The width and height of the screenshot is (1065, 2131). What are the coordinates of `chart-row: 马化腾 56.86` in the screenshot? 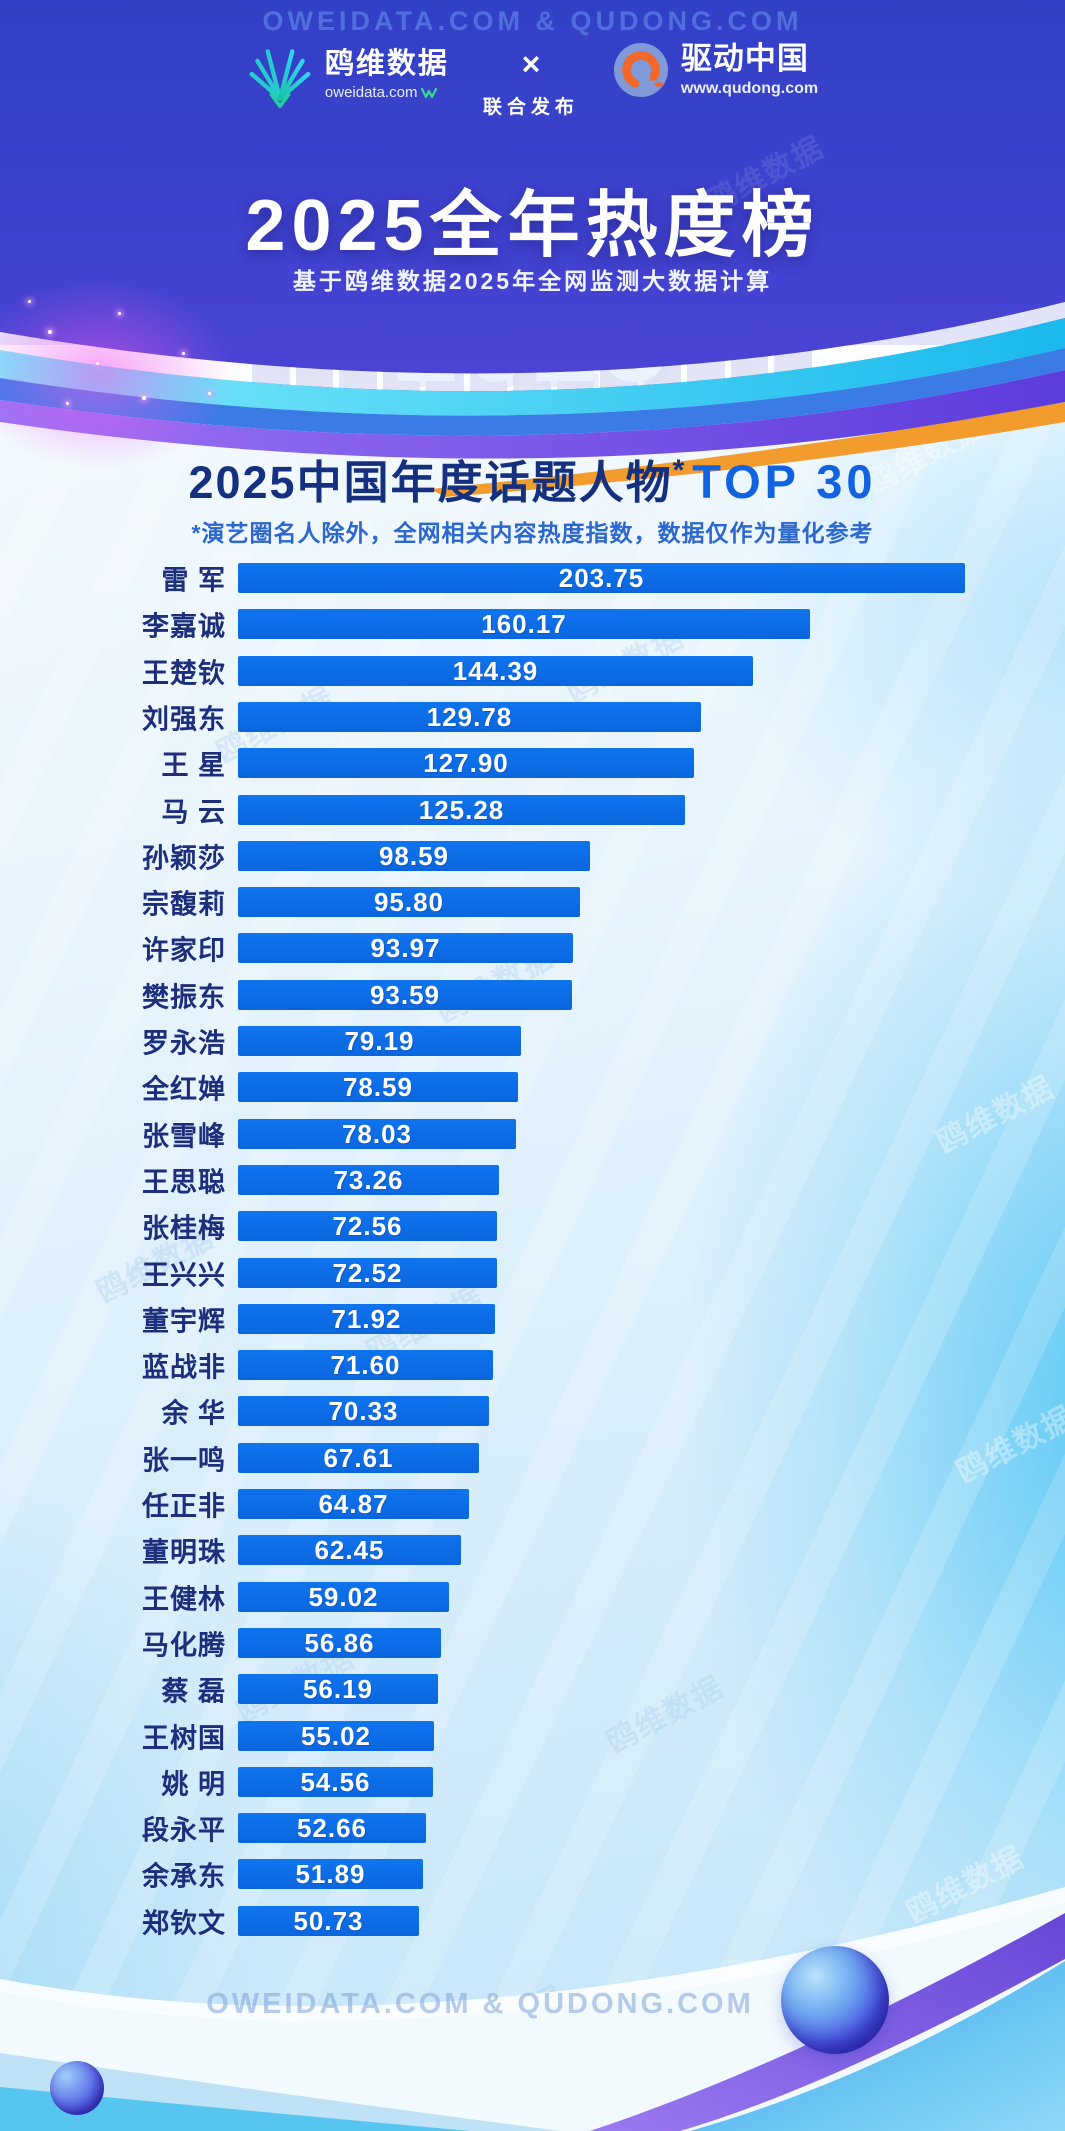 It's located at (532, 1644).